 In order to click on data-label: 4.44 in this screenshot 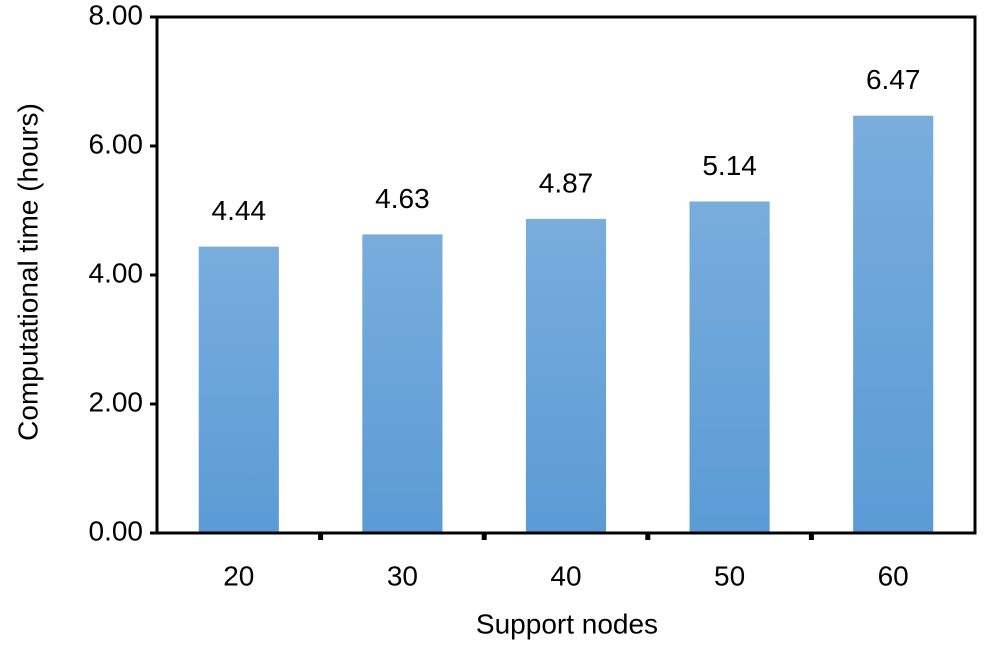, I will do `click(239, 210)`.